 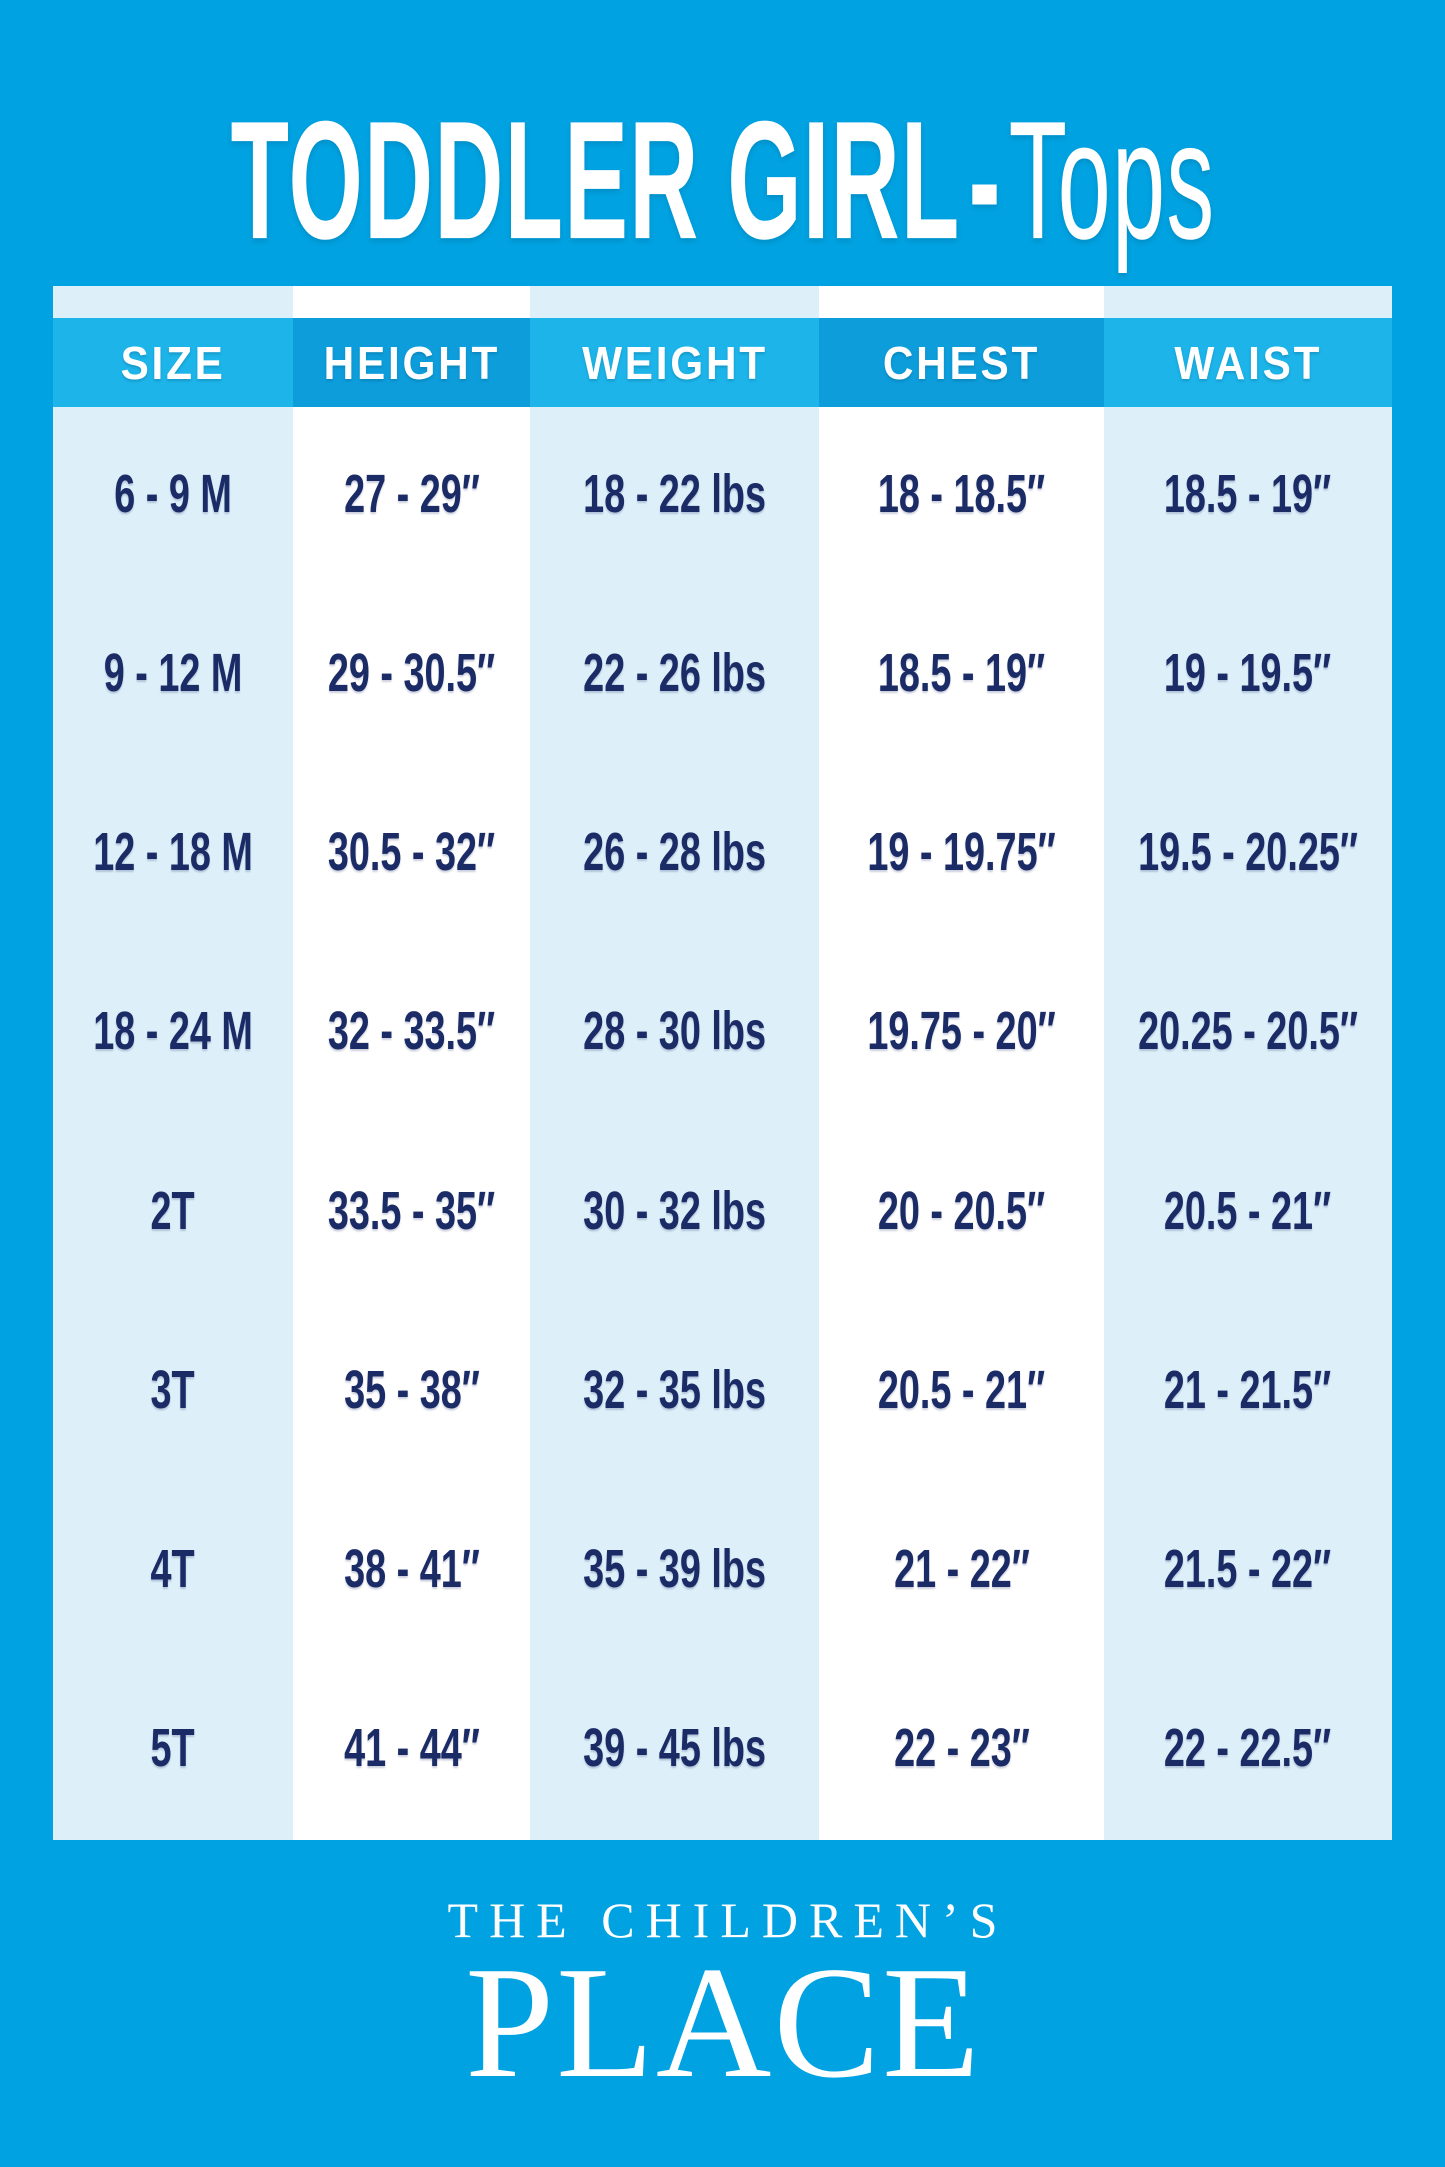 I want to click on cell-value: 5T, so click(x=173, y=1747).